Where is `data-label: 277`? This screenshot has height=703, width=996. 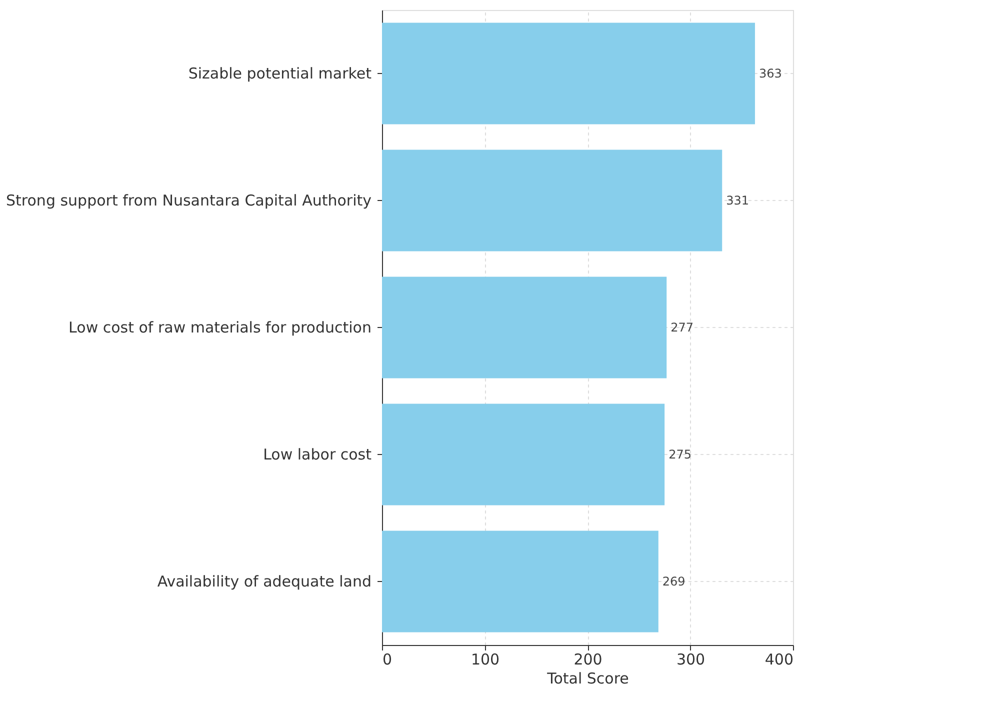
data-label: 277 is located at coordinates (682, 327).